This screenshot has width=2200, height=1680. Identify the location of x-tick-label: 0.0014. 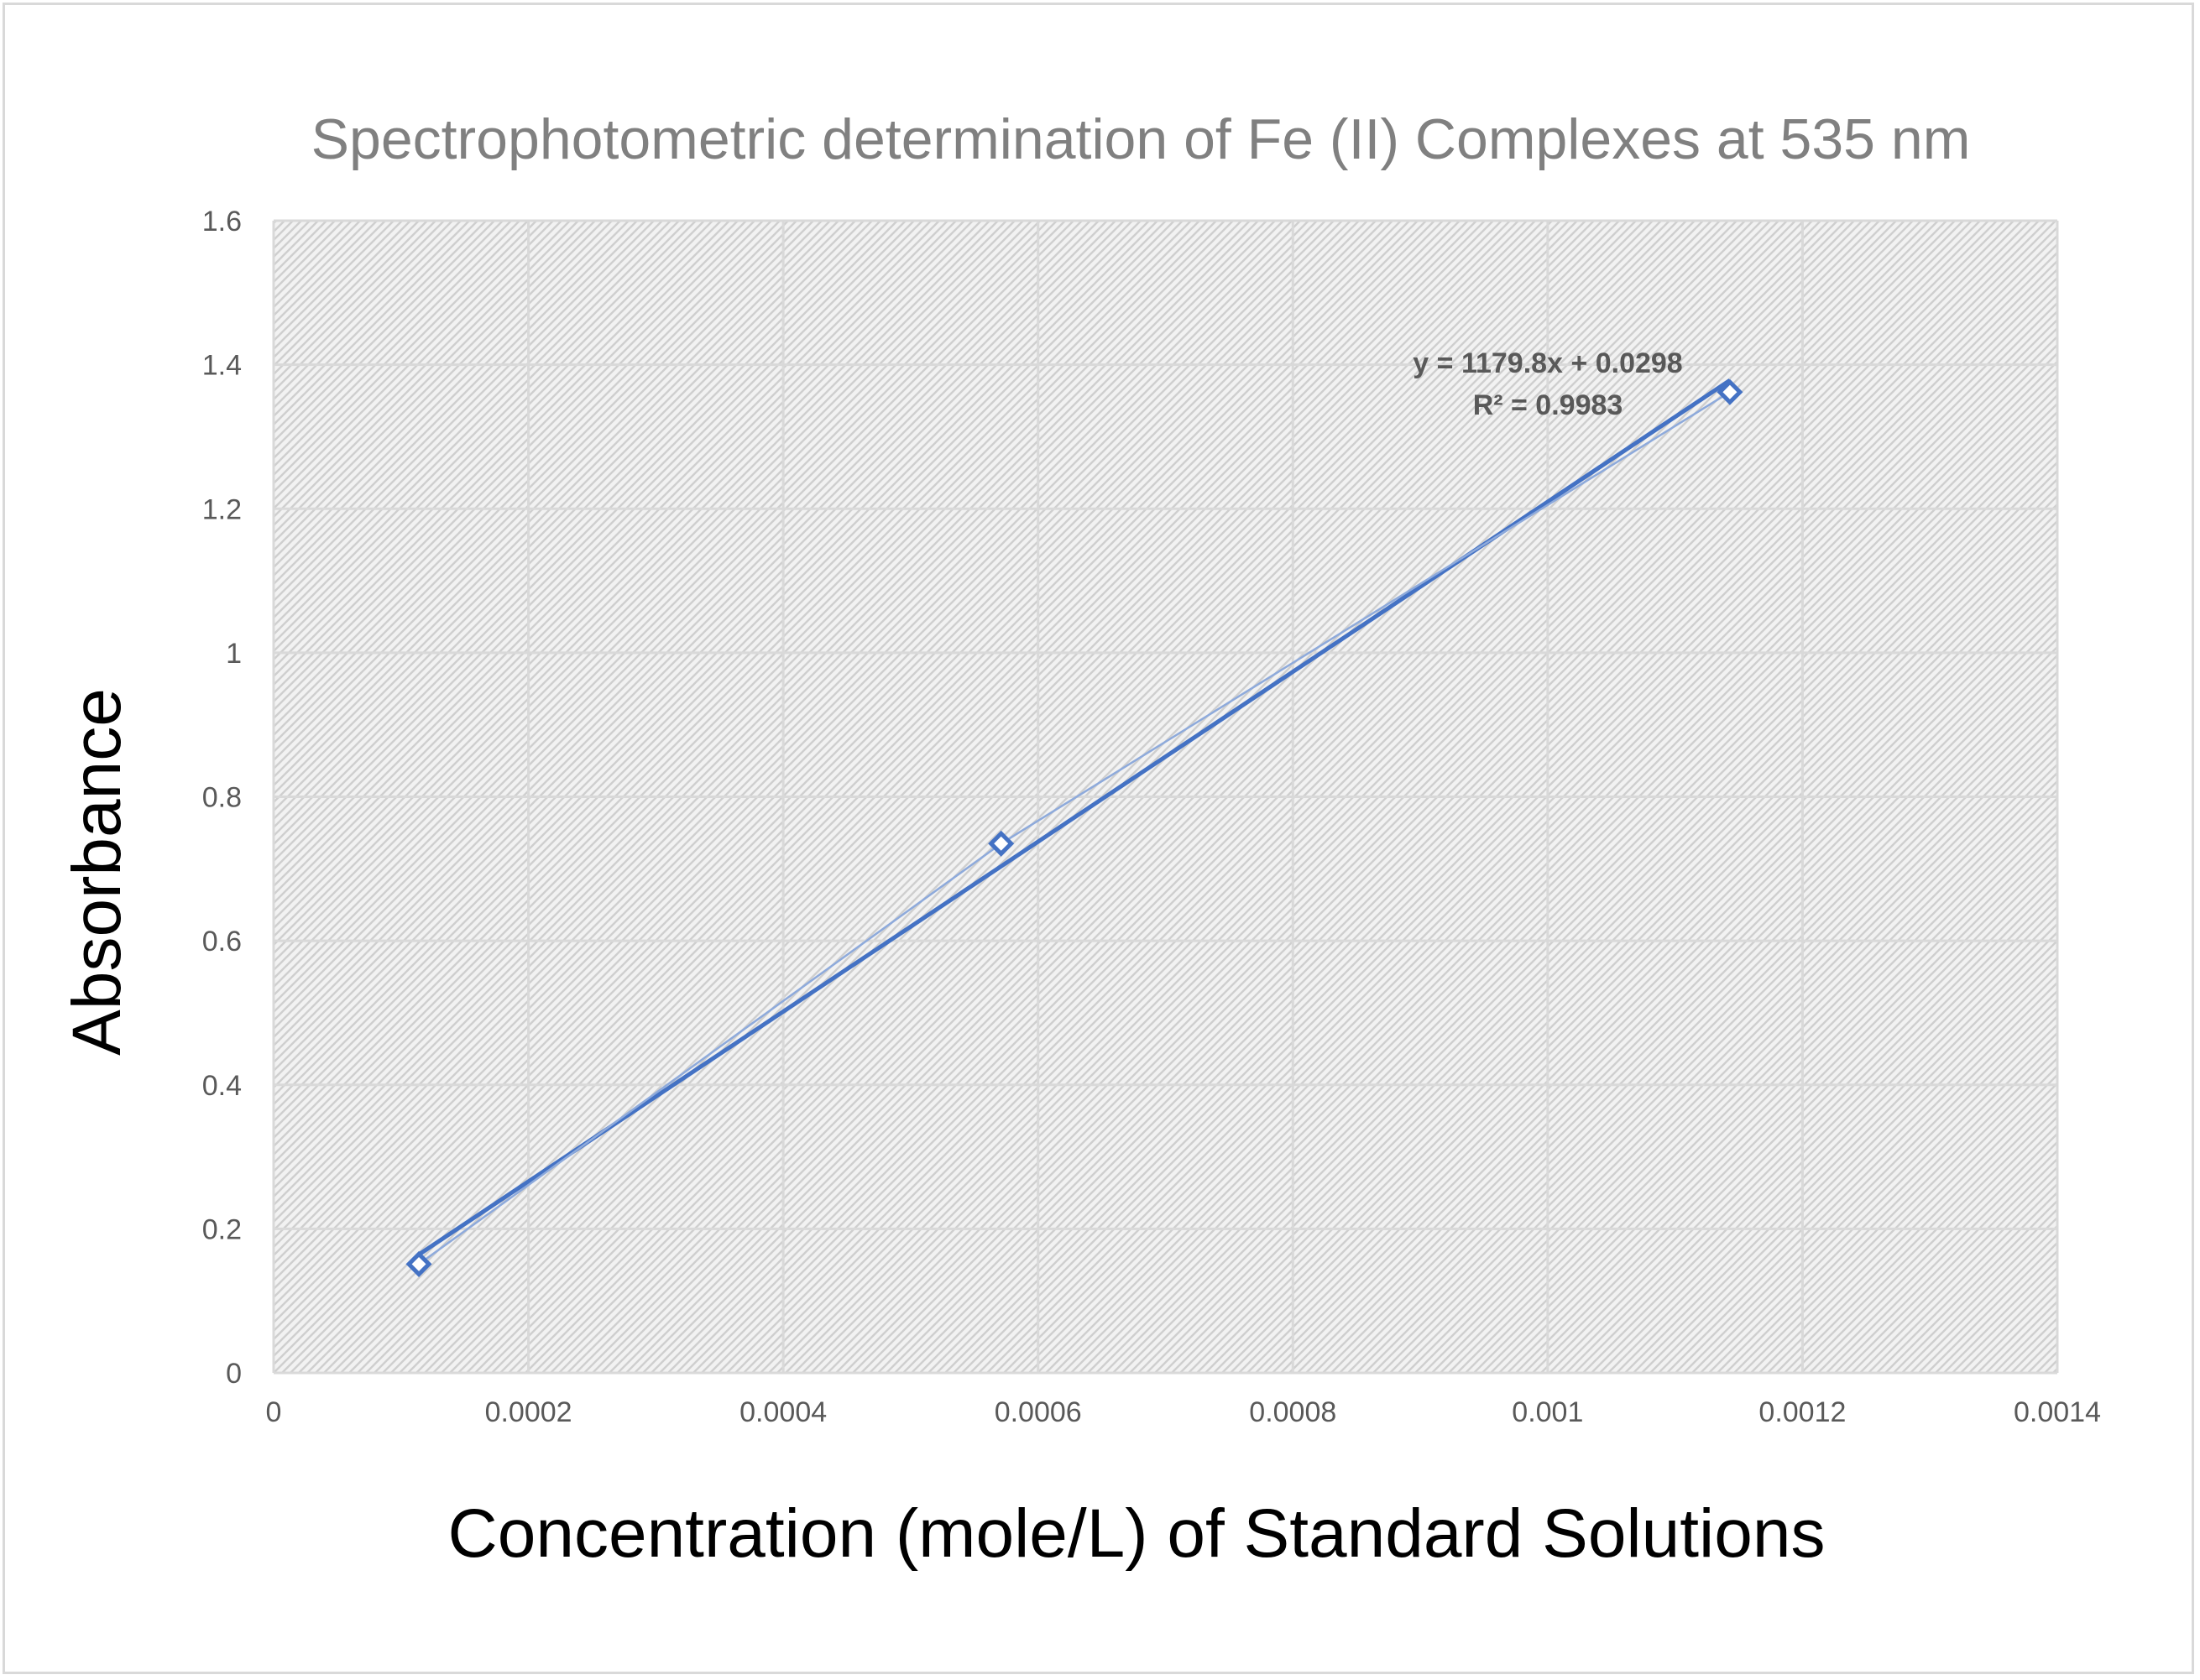
(2057, 1412).